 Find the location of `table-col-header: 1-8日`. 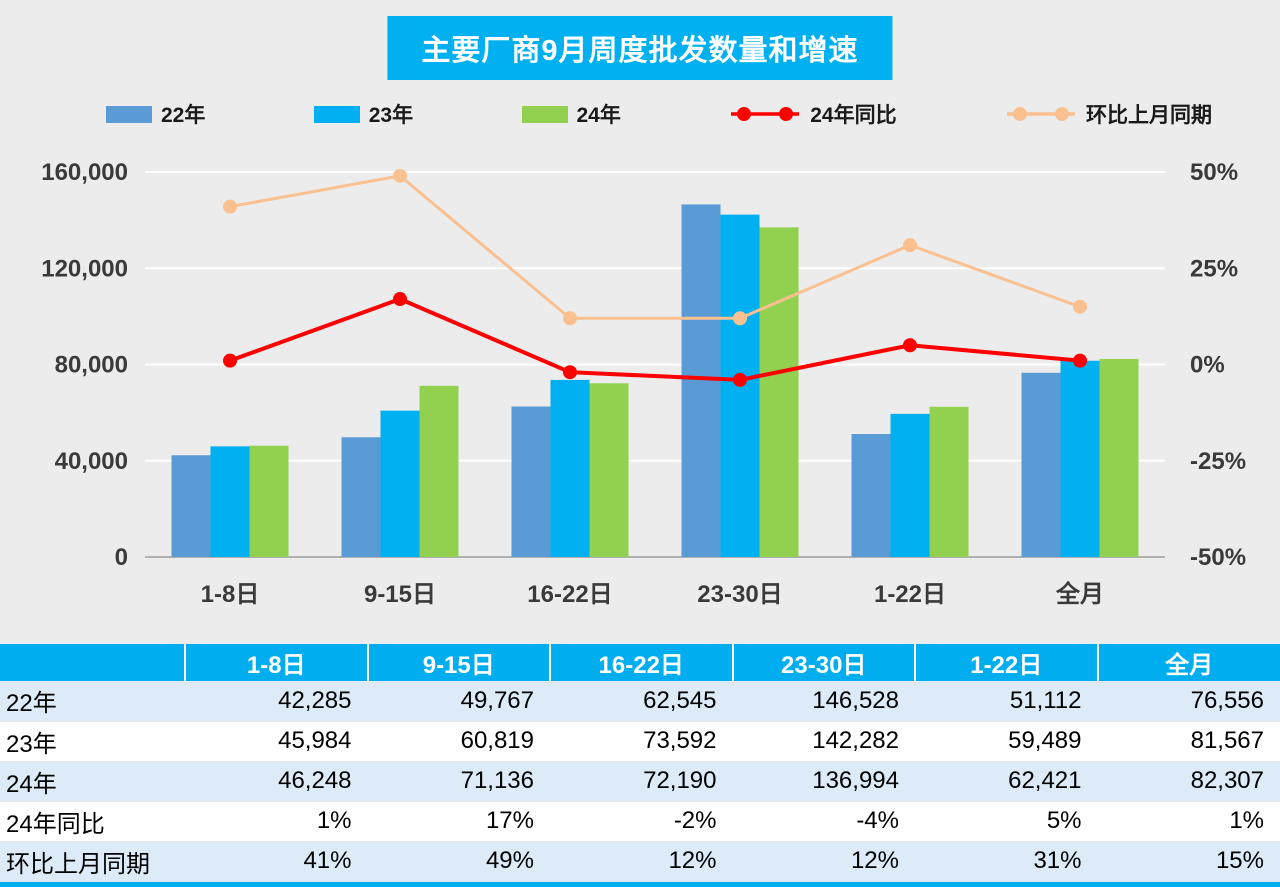

table-col-header: 1-8日 is located at coordinates (276, 662).